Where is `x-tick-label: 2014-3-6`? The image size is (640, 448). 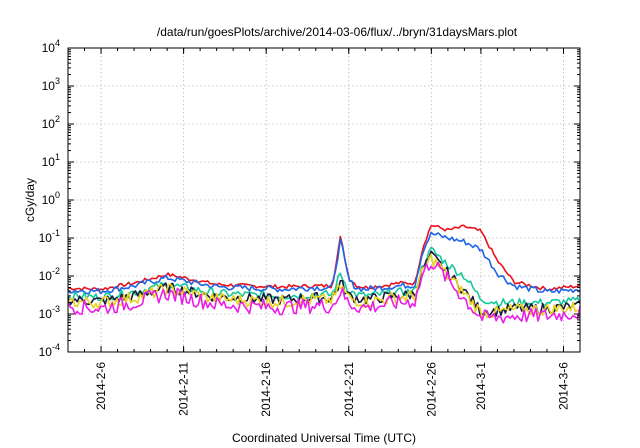
x-tick-label: 2014-3-6 is located at coordinates (563, 386).